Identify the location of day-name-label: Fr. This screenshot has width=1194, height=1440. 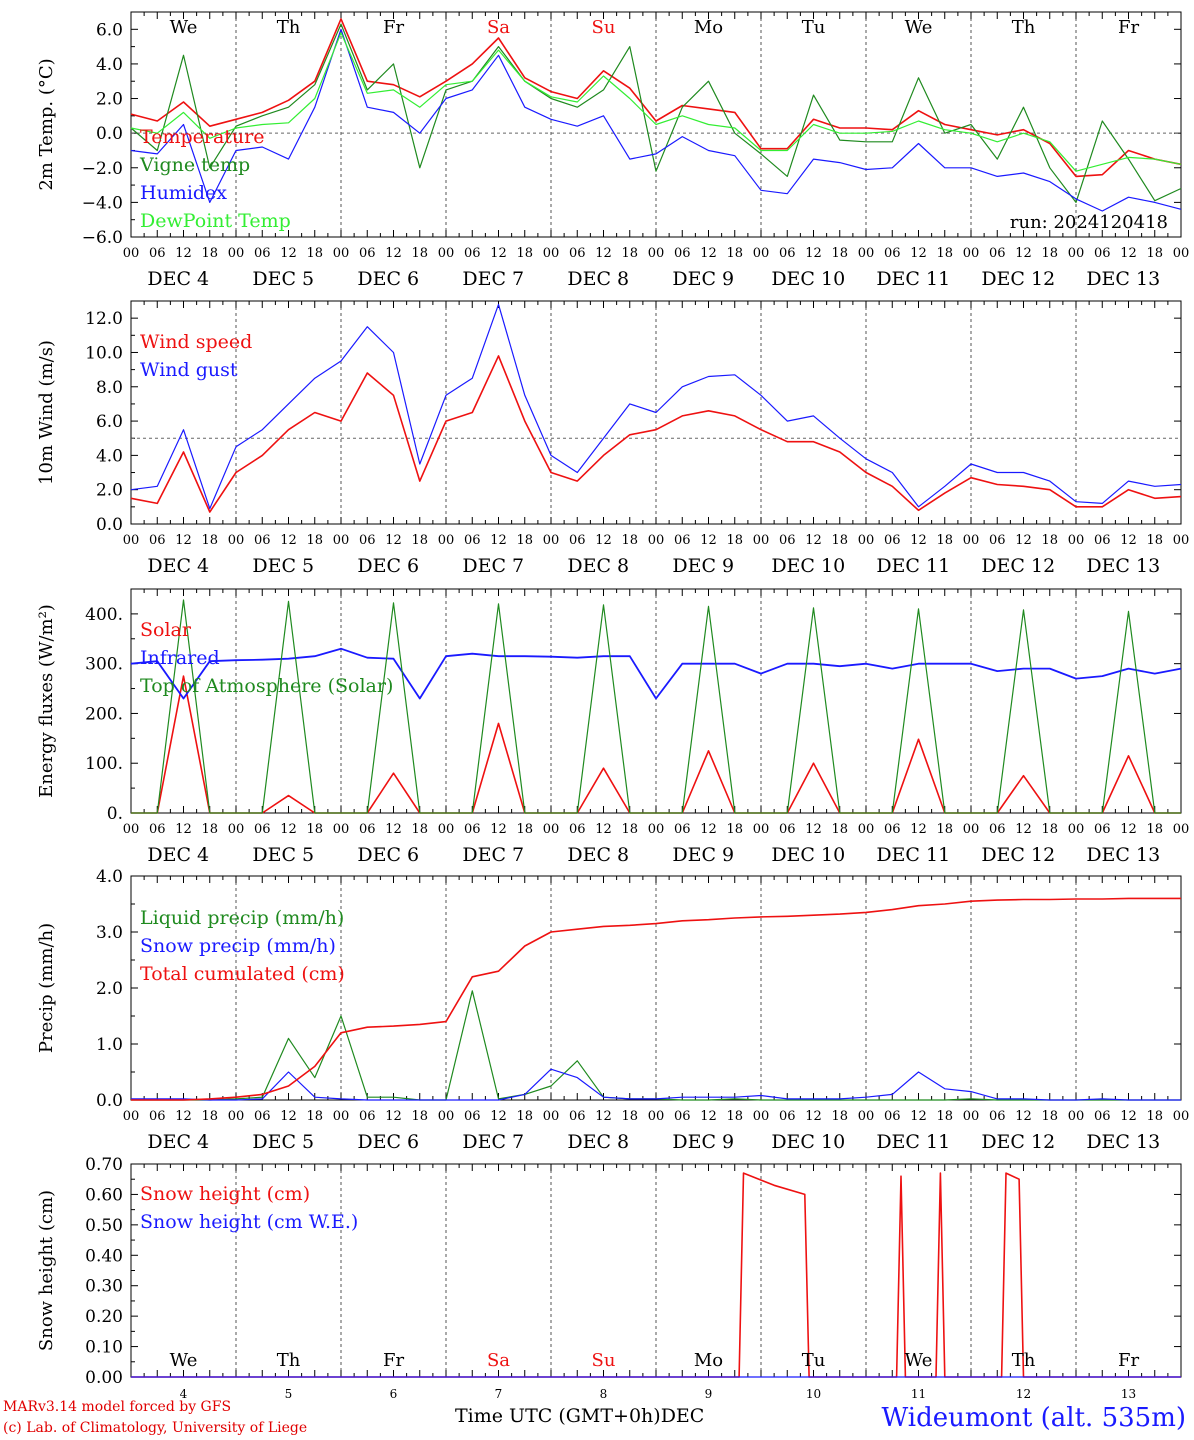
(393, 27).